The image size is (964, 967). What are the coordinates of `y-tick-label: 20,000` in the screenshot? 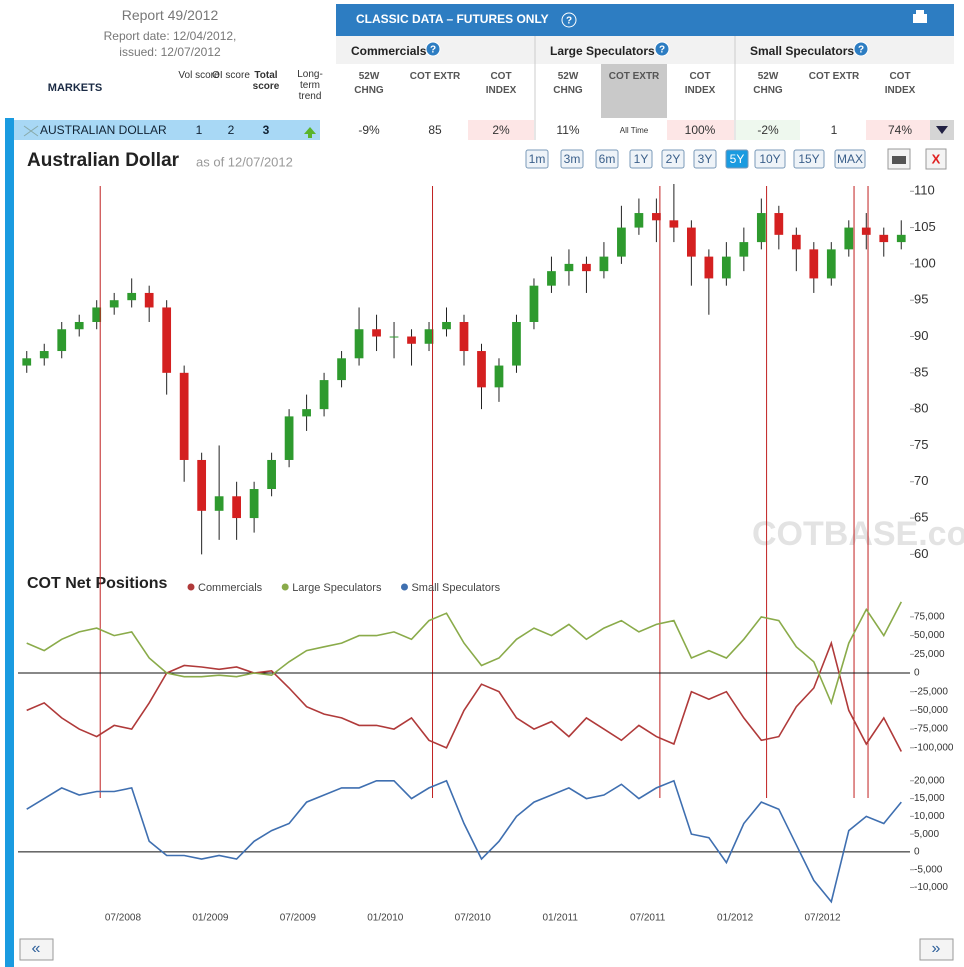 It's located at (929, 780).